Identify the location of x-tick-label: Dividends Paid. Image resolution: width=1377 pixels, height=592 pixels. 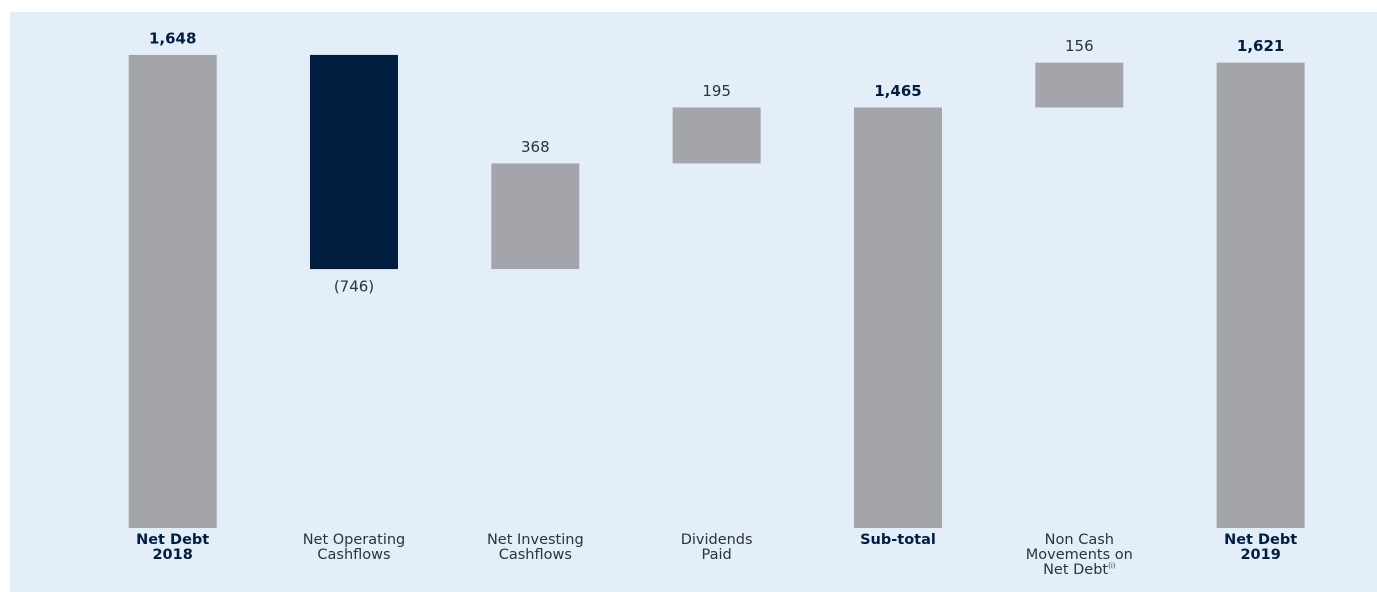
(717, 548).